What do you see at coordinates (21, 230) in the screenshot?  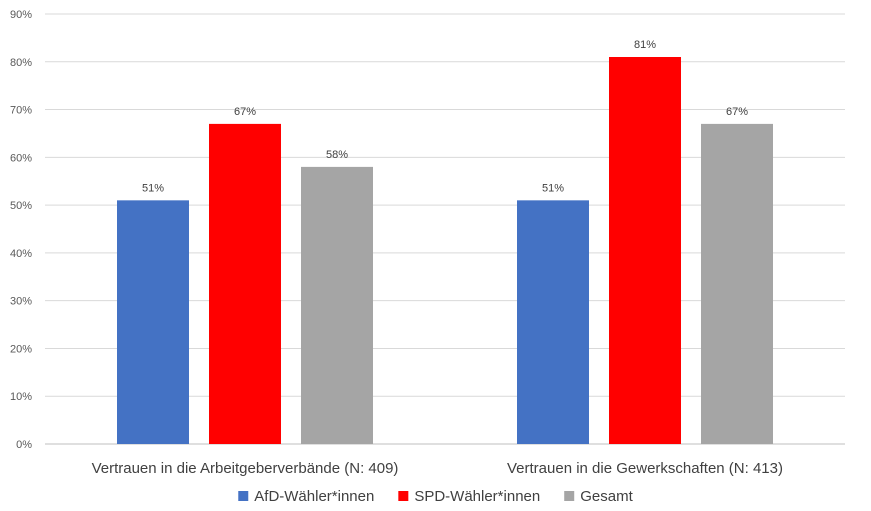 I see `y-axis-ticks: 0% 10% 20% 30% 40% 50% 60% 70% 80% 90%` at bounding box center [21, 230].